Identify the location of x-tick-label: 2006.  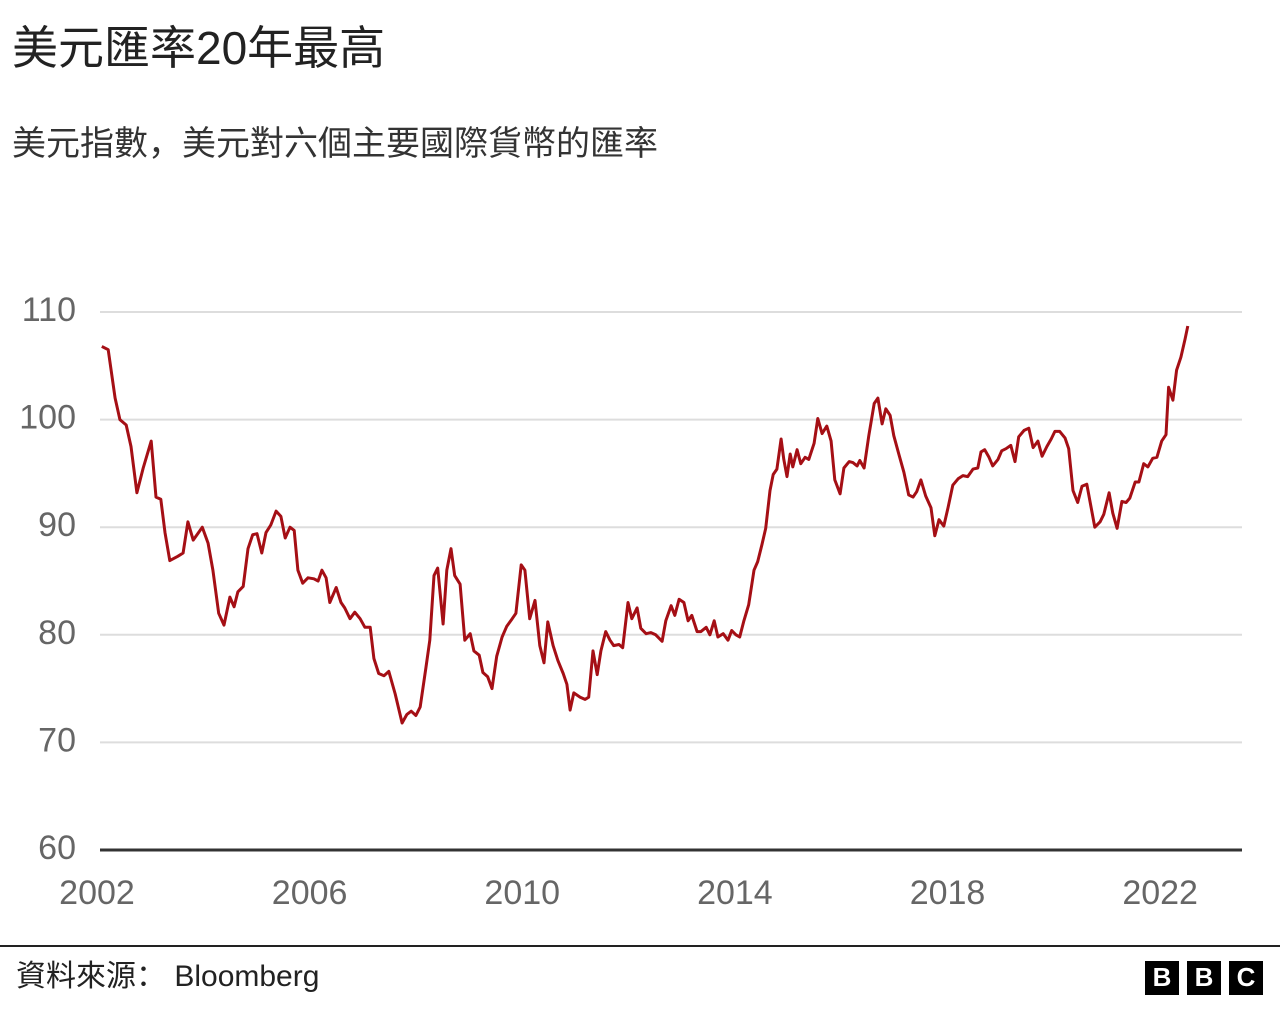
(310, 893).